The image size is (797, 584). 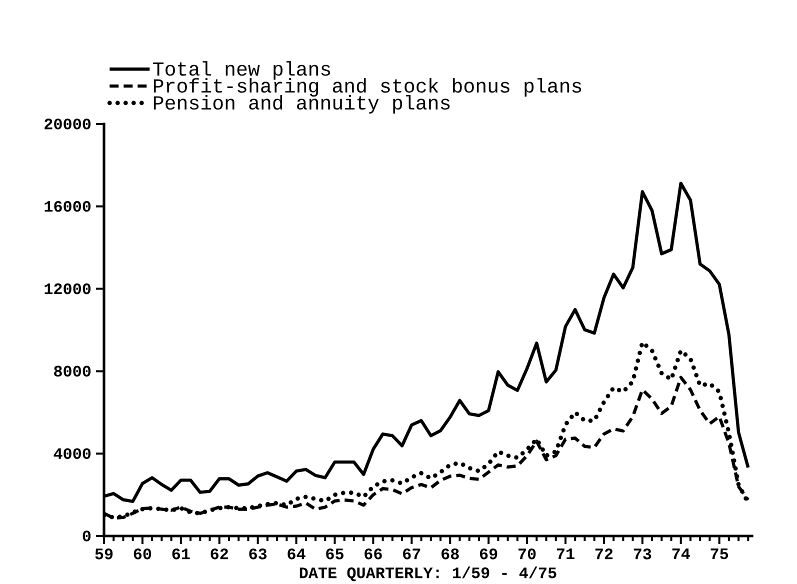 What do you see at coordinates (72, 454) in the screenshot?
I see `y-tick-label: 4000` at bounding box center [72, 454].